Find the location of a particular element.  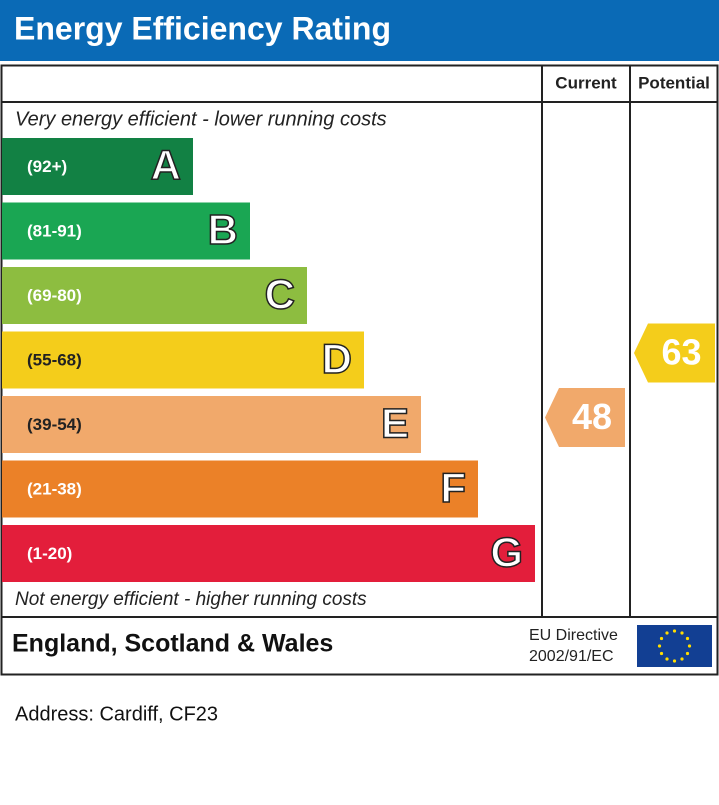

band-range: (92+) is located at coordinates (47, 166).